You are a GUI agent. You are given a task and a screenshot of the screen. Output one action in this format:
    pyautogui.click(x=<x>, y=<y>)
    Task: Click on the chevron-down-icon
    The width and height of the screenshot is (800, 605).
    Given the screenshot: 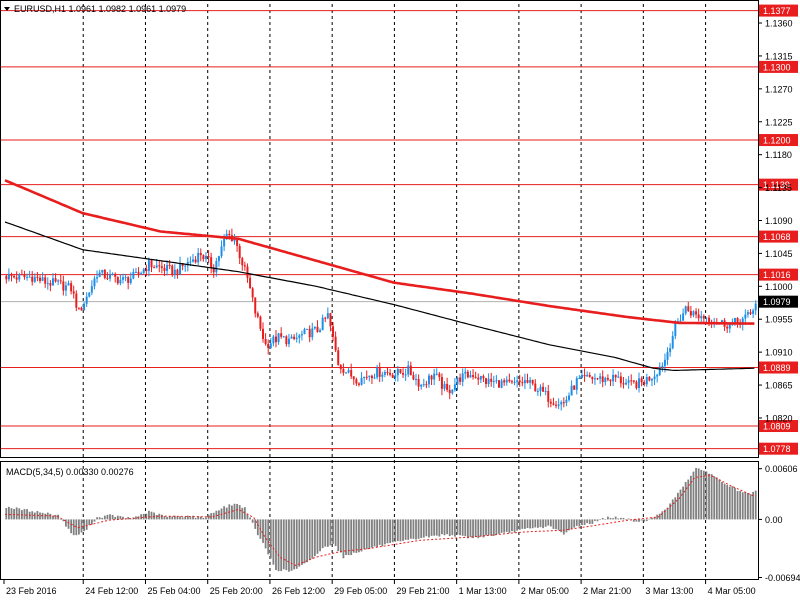 What is the action you would take?
    pyautogui.click(x=7, y=9)
    